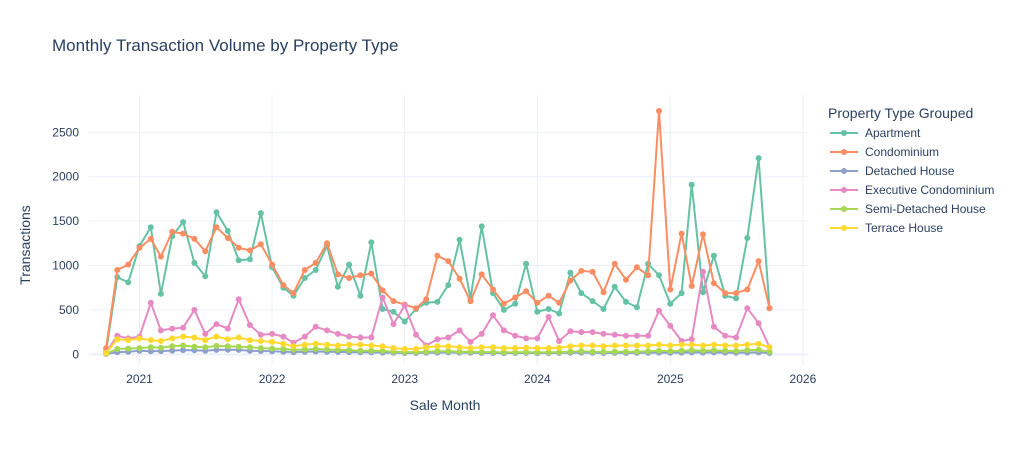 This screenshot has width=1028, height=450. I want to click on legend-item-apartment: Apartment, so click(875, 133).